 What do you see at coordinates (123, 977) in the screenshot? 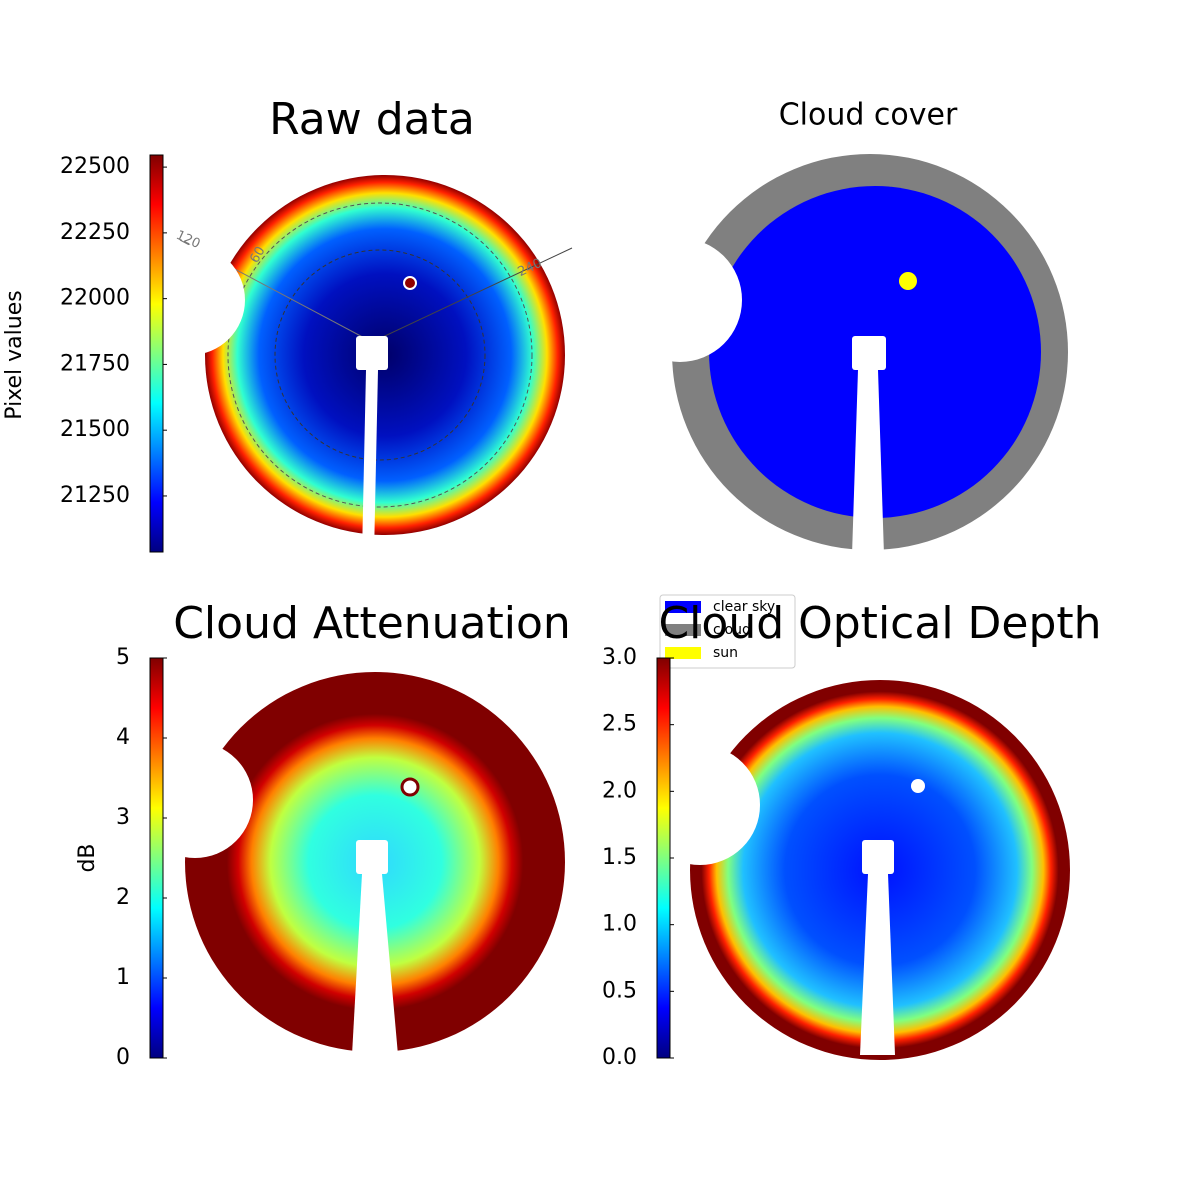
I see `colorbar-tick-label: 1` at bounding box center [123, 977].